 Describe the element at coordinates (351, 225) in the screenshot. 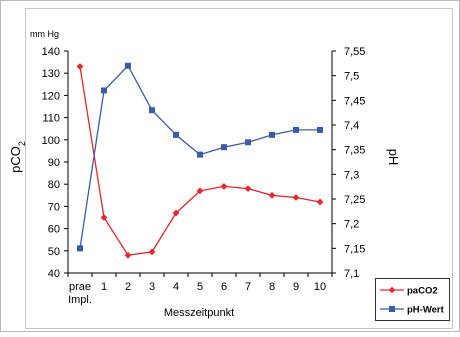

I see `right-axis-tick-label: 7,2` at that location.